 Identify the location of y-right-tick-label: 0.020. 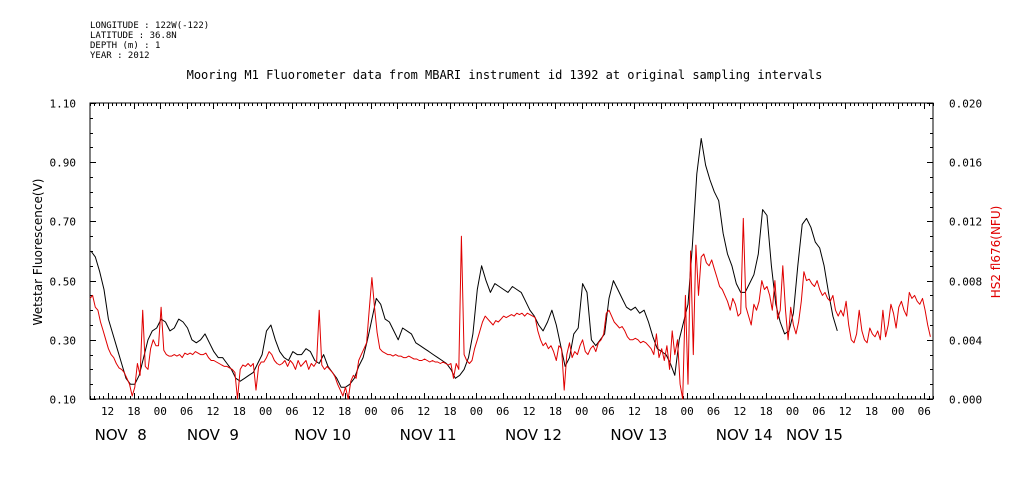
(965, 104).